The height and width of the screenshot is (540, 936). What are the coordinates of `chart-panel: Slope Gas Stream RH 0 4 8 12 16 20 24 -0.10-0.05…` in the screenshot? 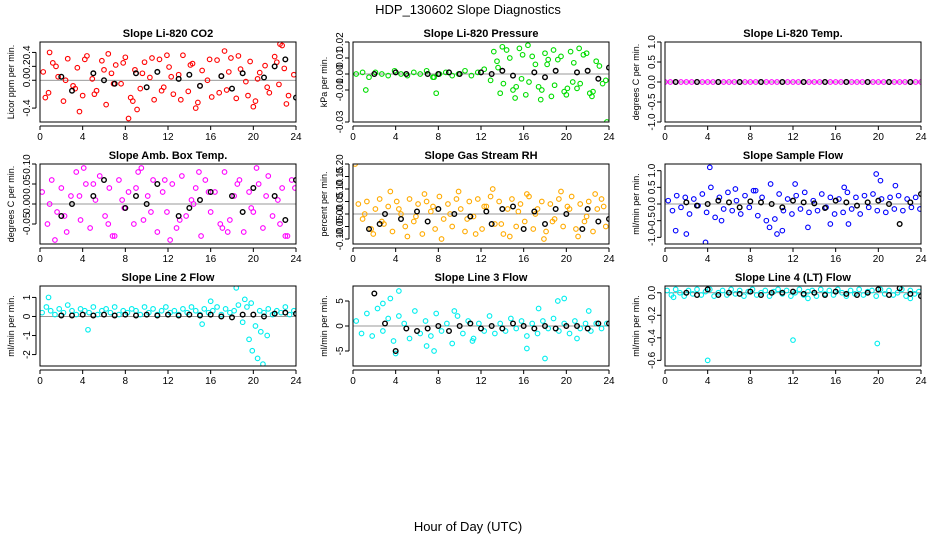 It's located at (467, 207).